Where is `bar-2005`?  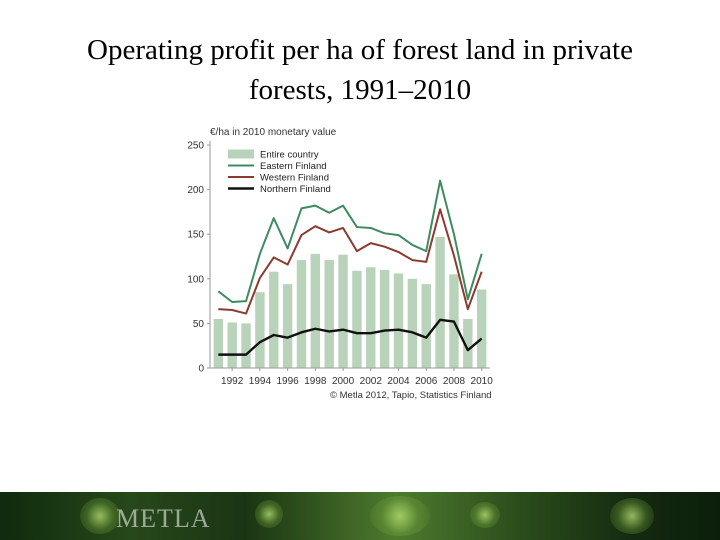
bar-2005 is located at coordinates (412, 323).